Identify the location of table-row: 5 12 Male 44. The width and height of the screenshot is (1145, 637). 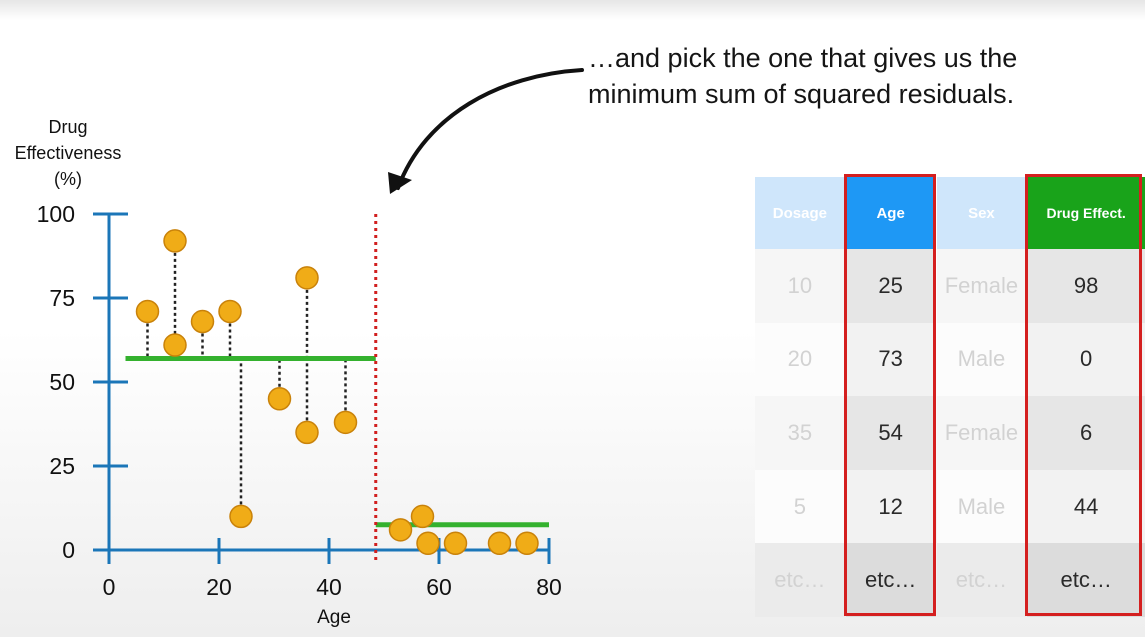
(950, 506).